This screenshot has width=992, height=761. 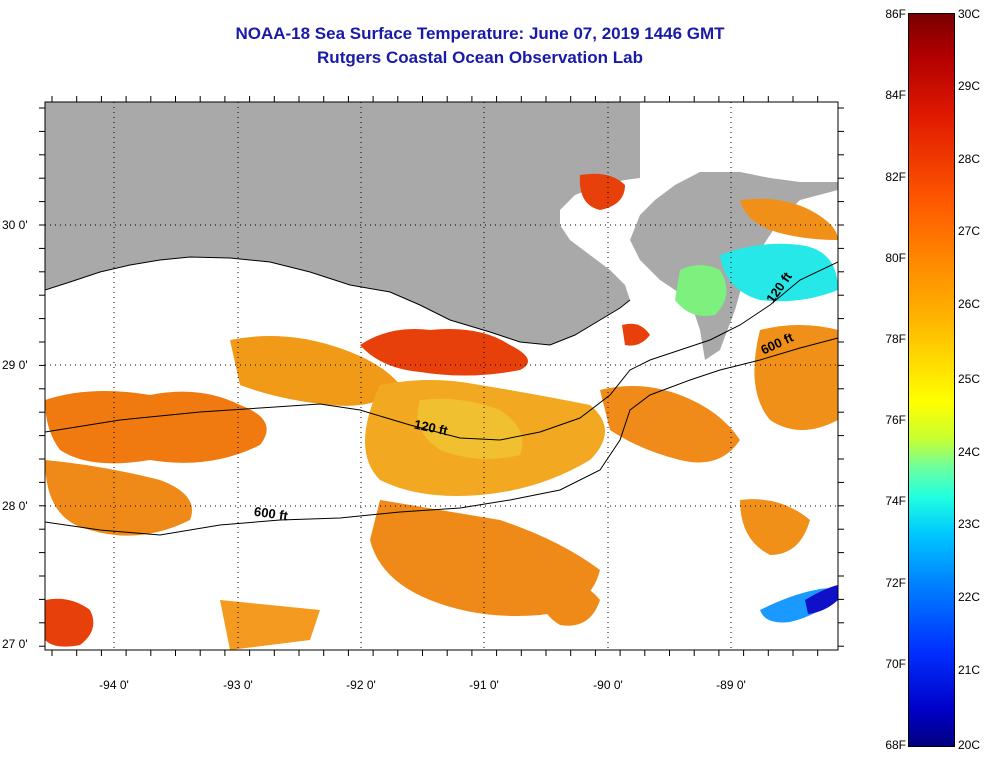 I want to click on lat-label: 30 0', so click(x=15, y=225).